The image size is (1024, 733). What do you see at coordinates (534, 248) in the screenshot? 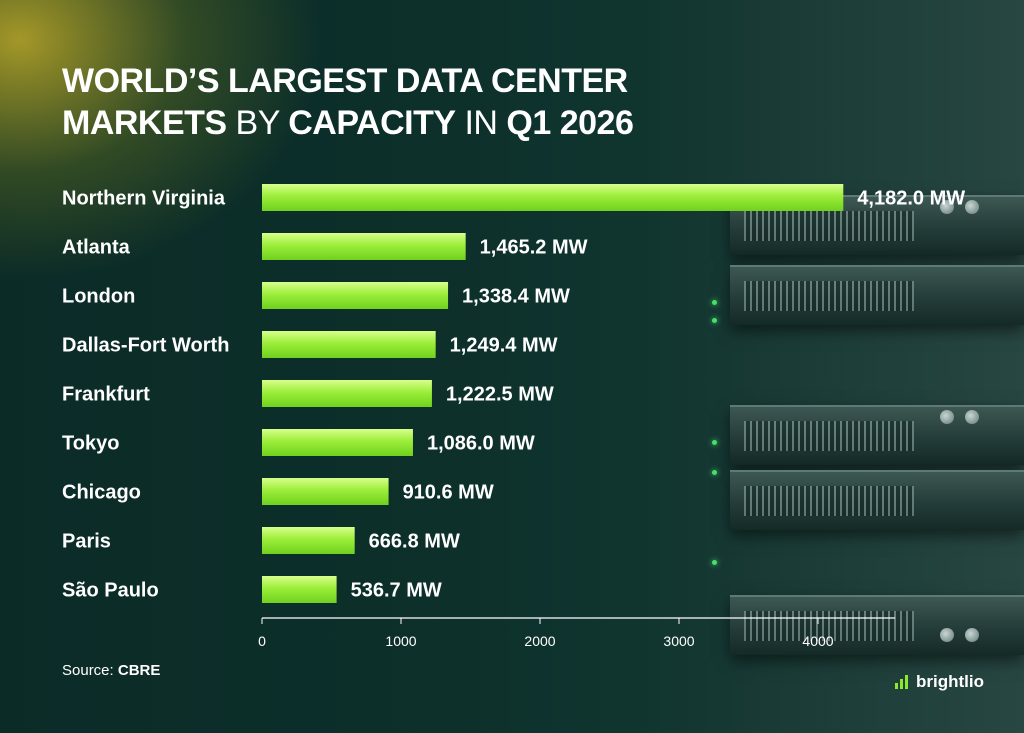
I see `value-label: 1,465.2 MW` at bounding box center [534, 248].